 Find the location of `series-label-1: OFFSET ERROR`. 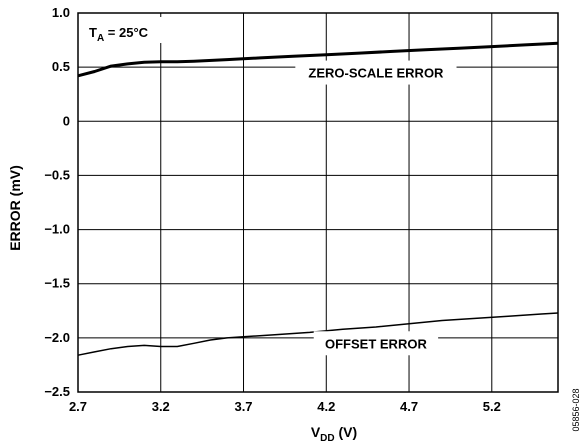

series-label-1: OFFSET ERROR is located at coordinates (376, 343).